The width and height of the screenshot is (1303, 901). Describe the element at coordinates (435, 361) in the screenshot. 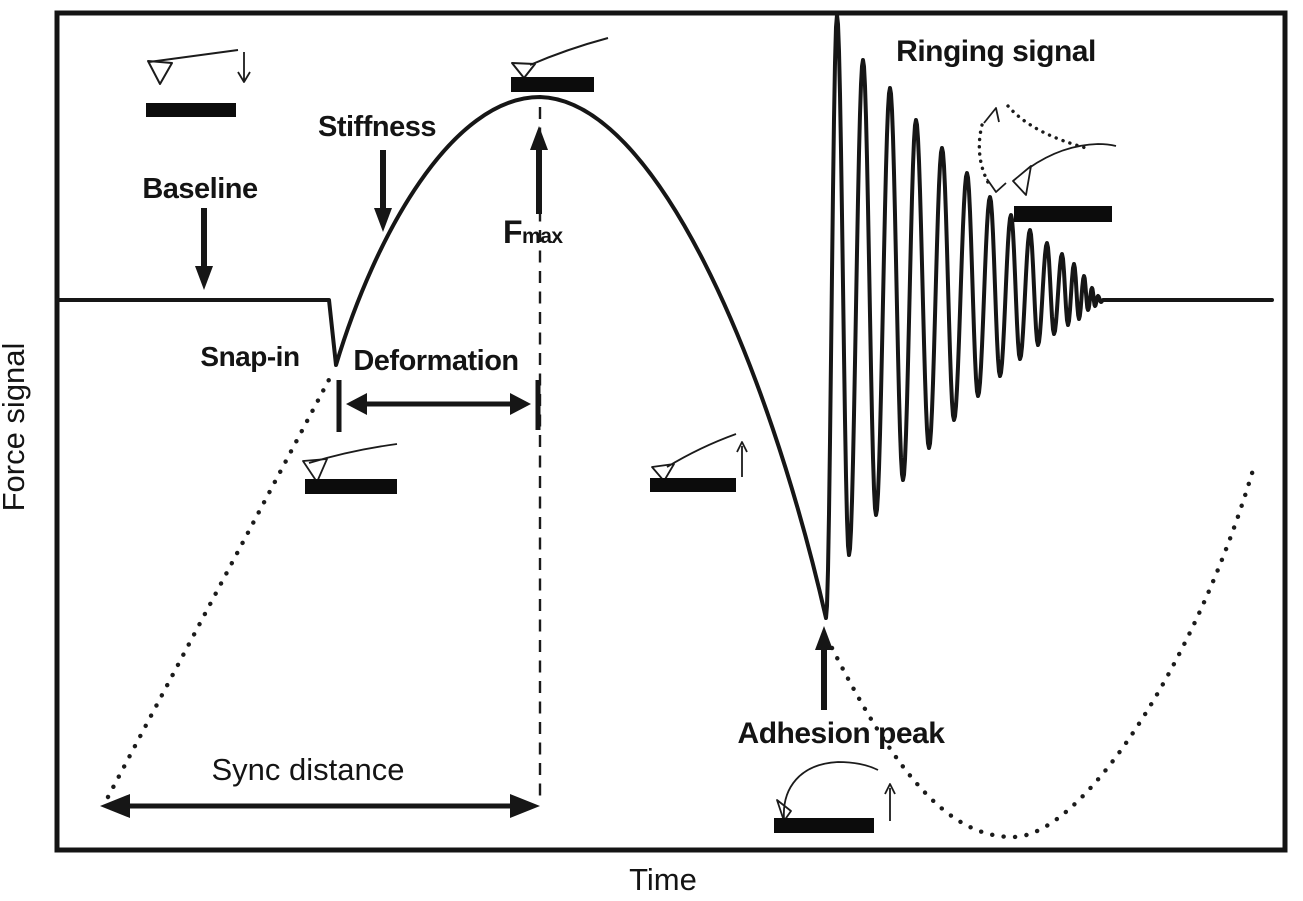

I see `deformation-label: Deformation` at that location.